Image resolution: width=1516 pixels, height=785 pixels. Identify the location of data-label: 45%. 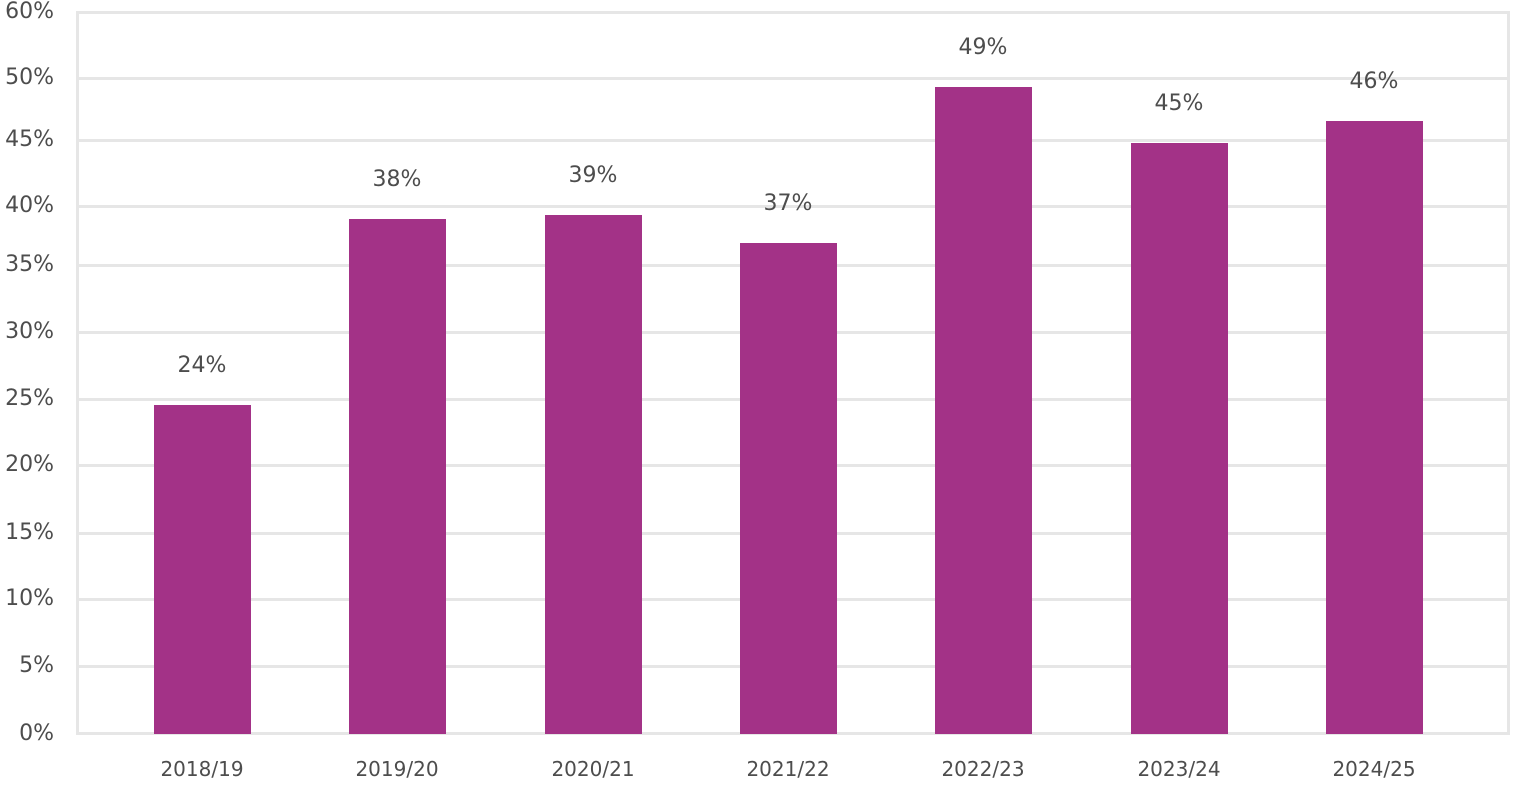
(1179, 103).